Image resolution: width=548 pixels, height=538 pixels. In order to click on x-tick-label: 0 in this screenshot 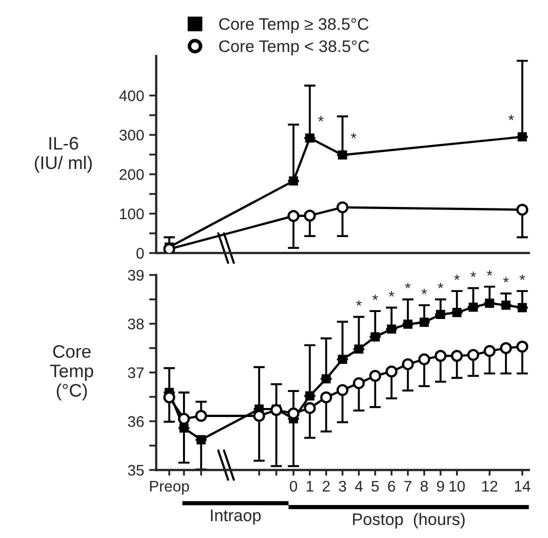, I will do `click(294, 486)`.